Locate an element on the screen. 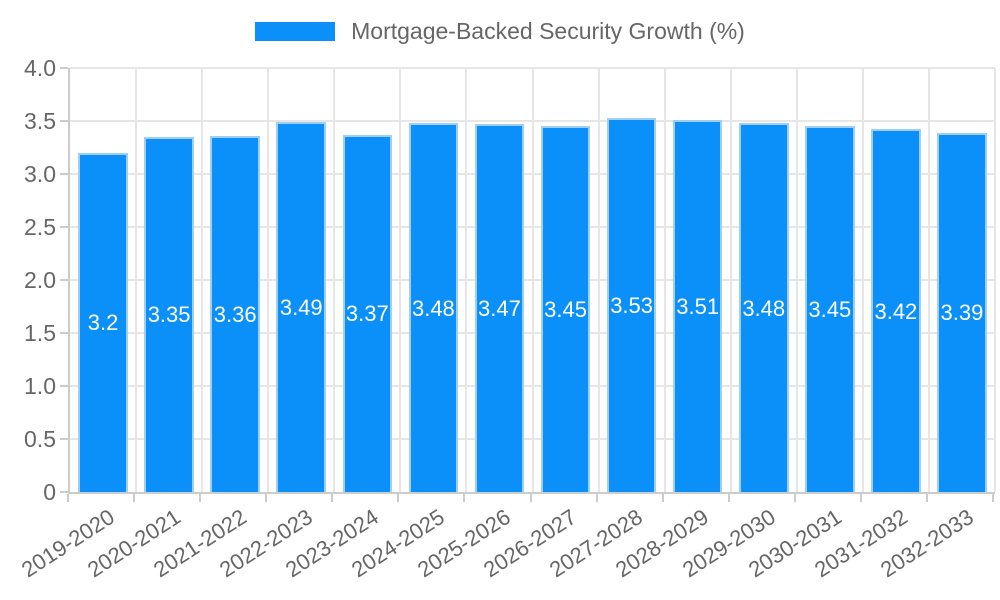 This screenshot has height=600, width=1000. bar-value-label: 3.37 is located at coordinates (367, 314).